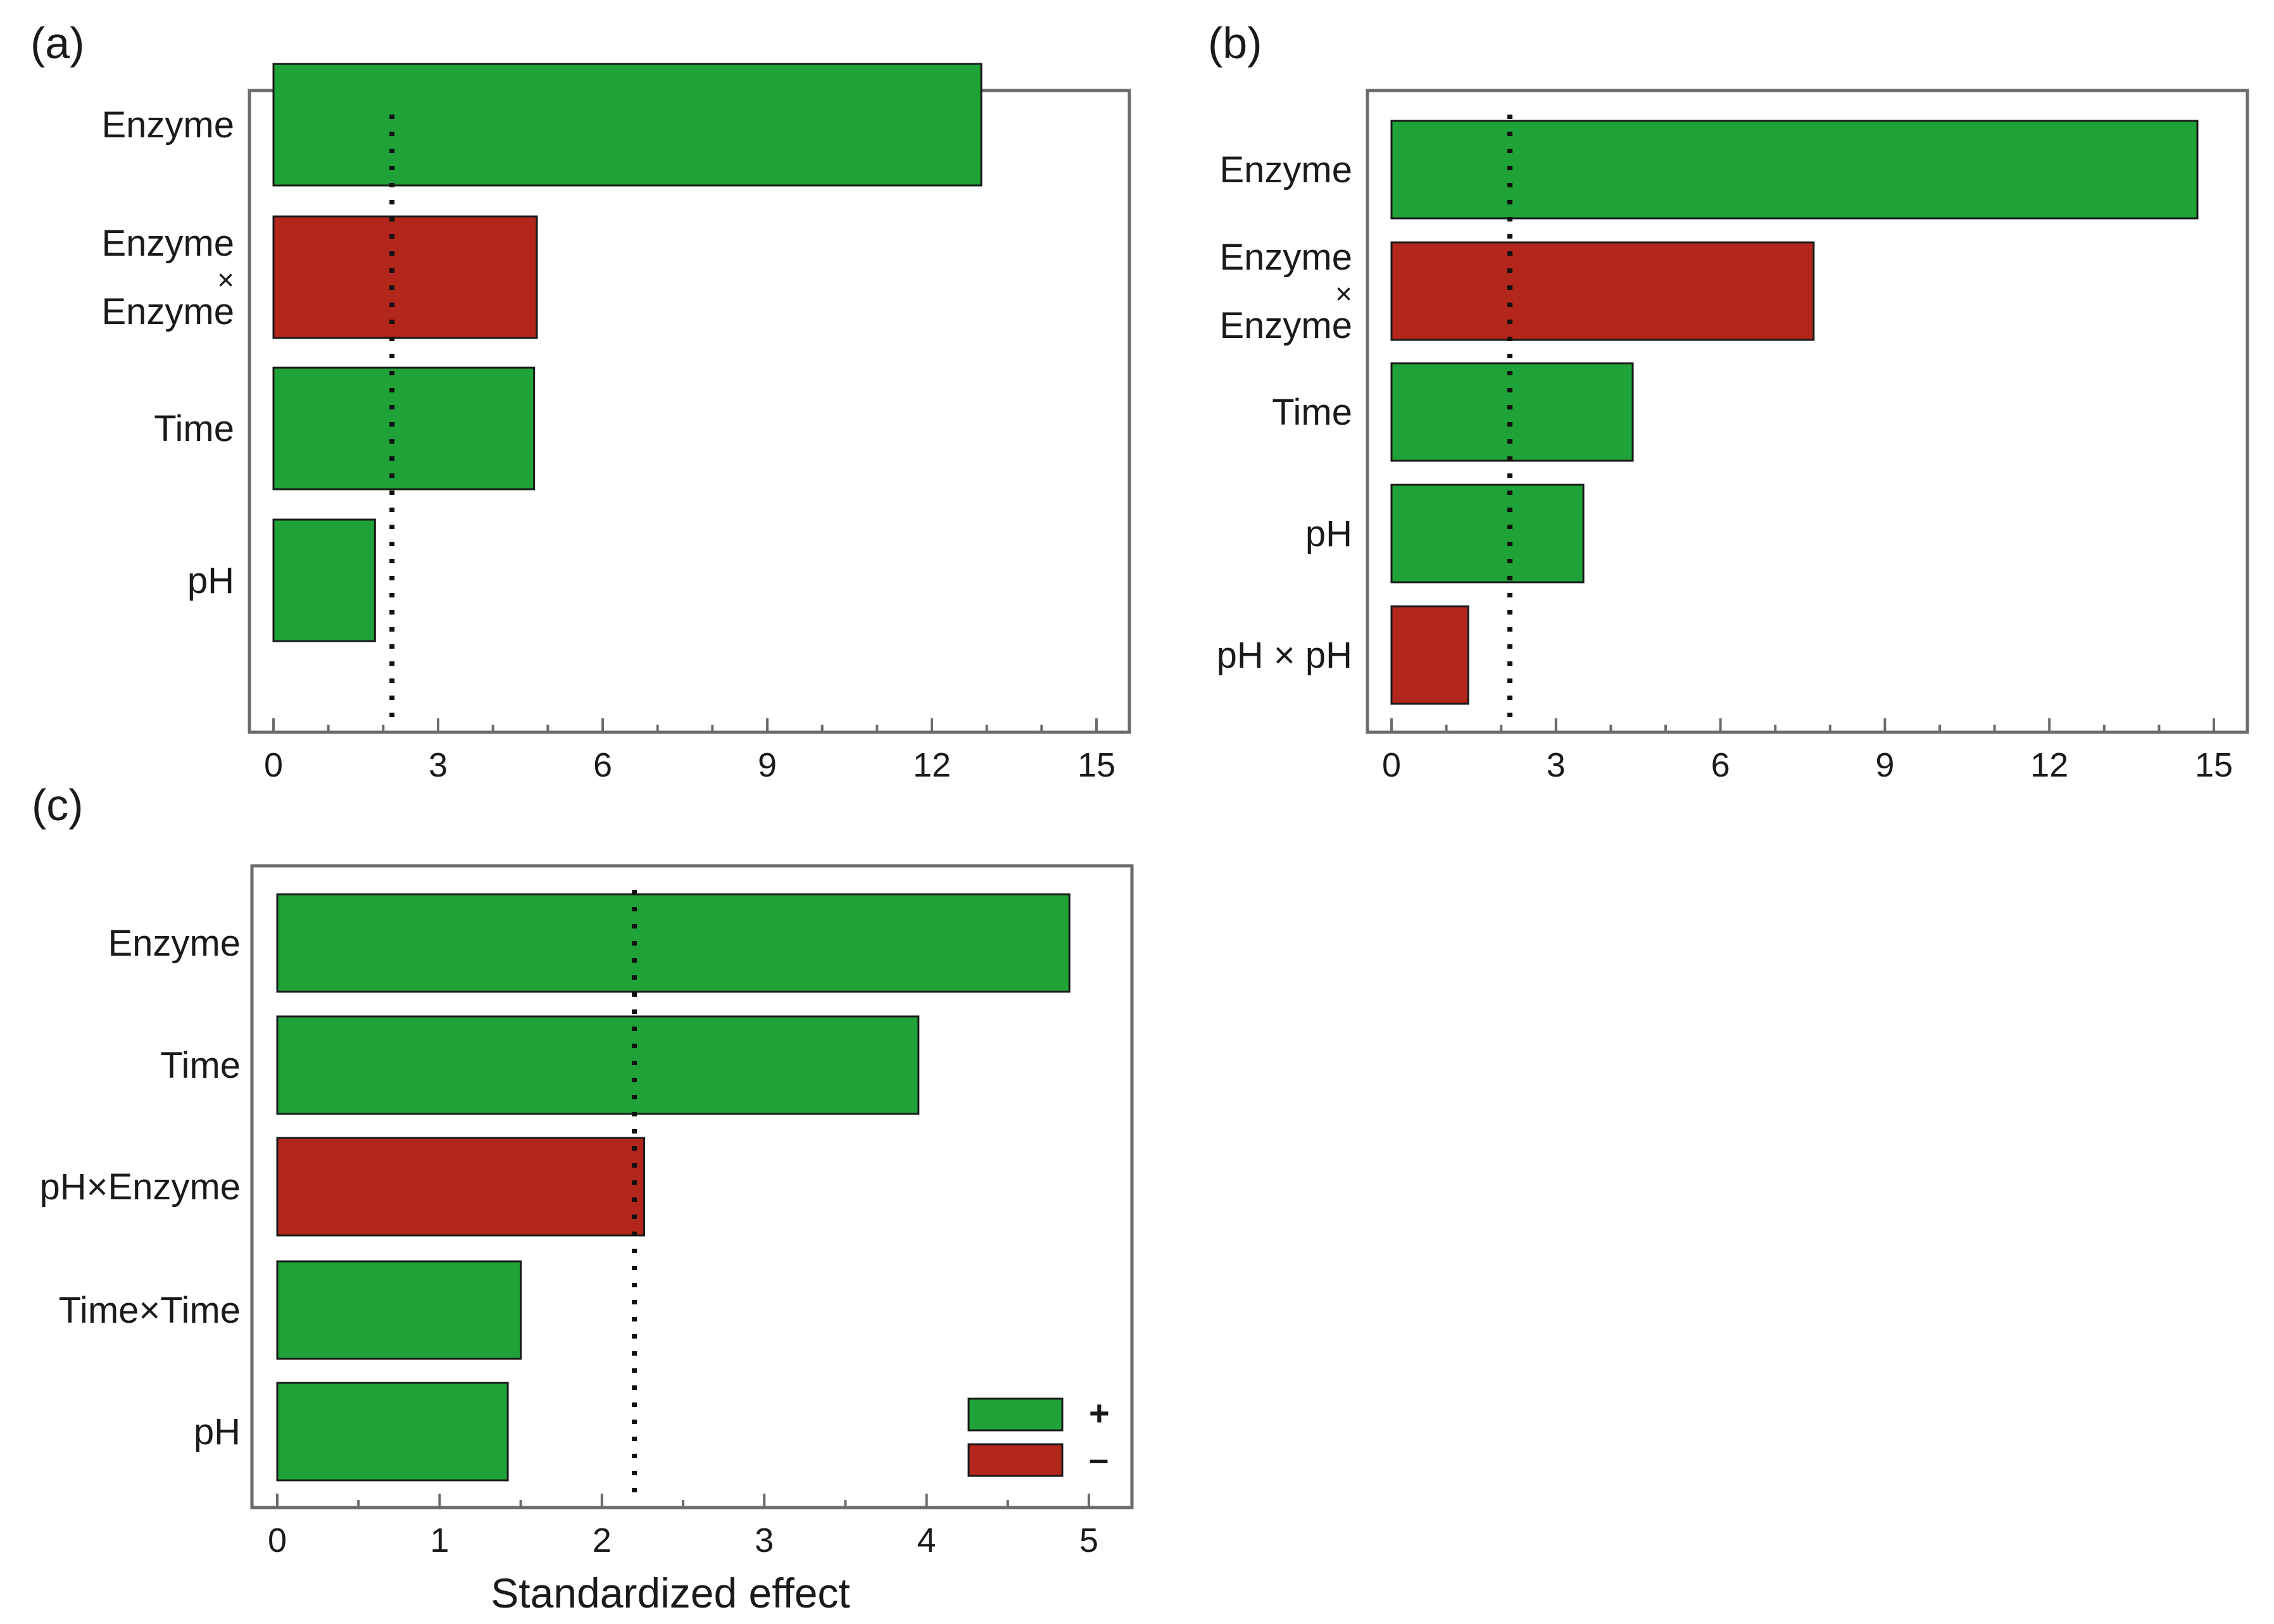  I want to click on category-label: pH × pH, so click(1284, 655).